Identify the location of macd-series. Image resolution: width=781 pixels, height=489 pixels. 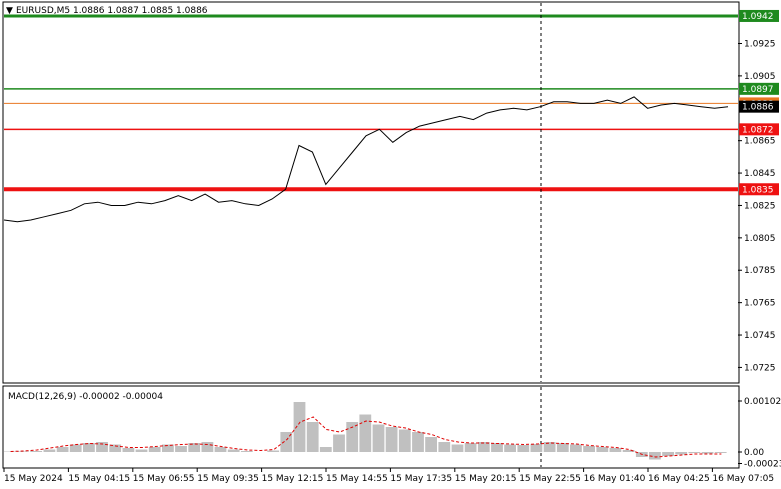
(365, 431).